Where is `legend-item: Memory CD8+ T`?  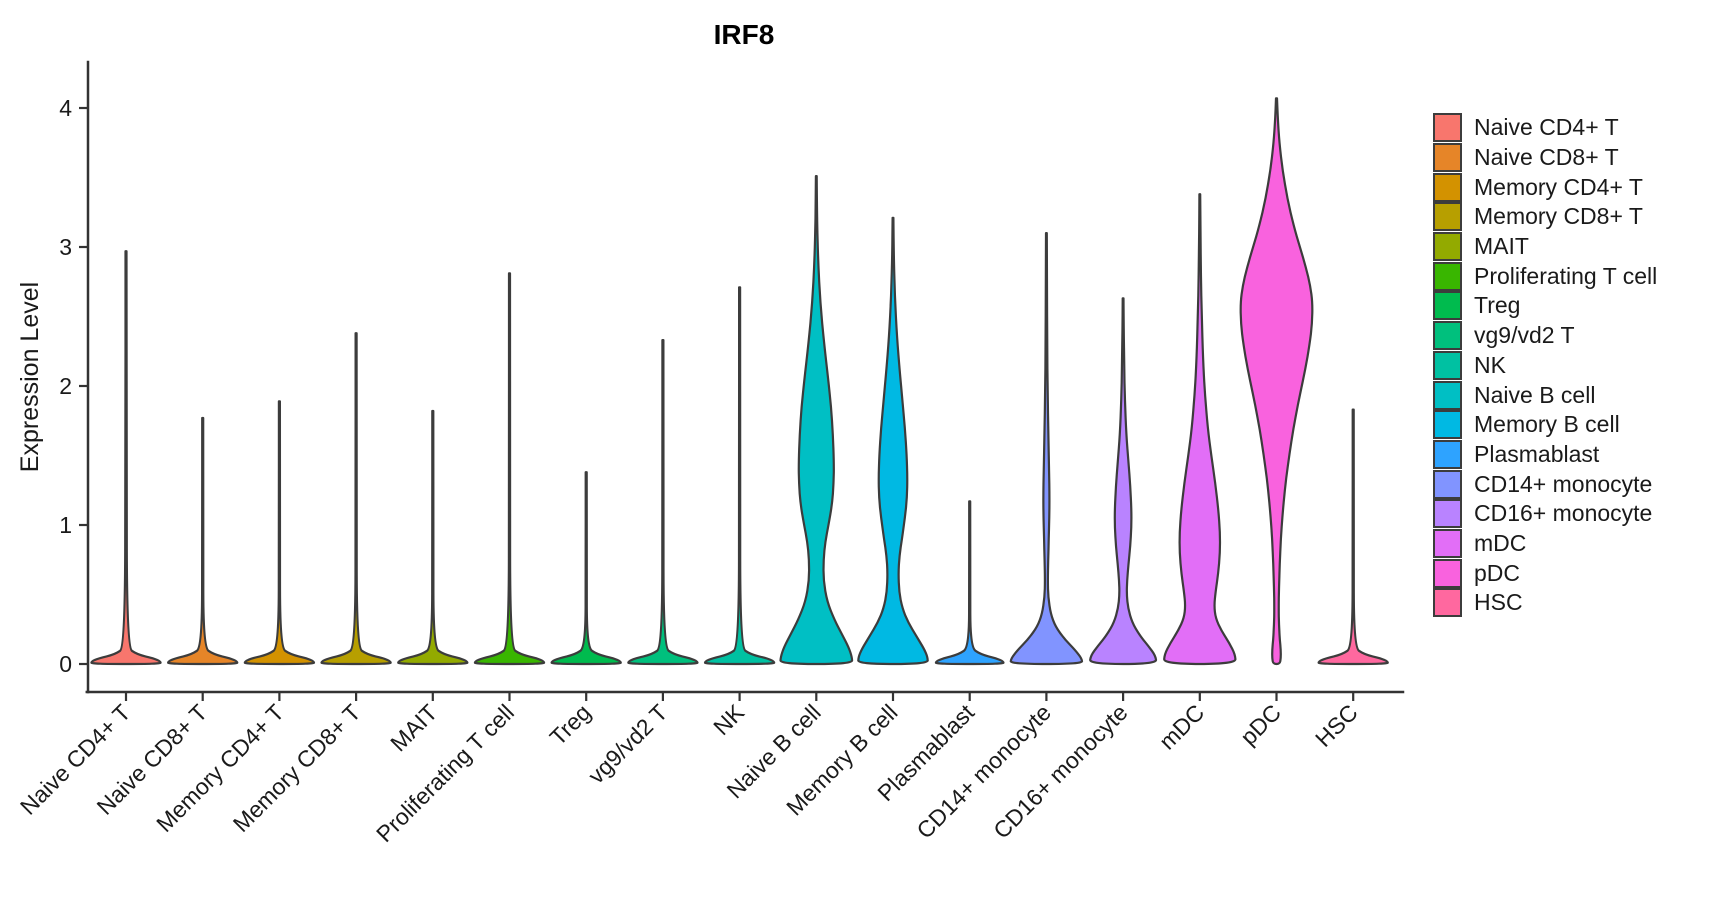
legend-item: Memory CD8+ T is located at coordinates (1545, 217).